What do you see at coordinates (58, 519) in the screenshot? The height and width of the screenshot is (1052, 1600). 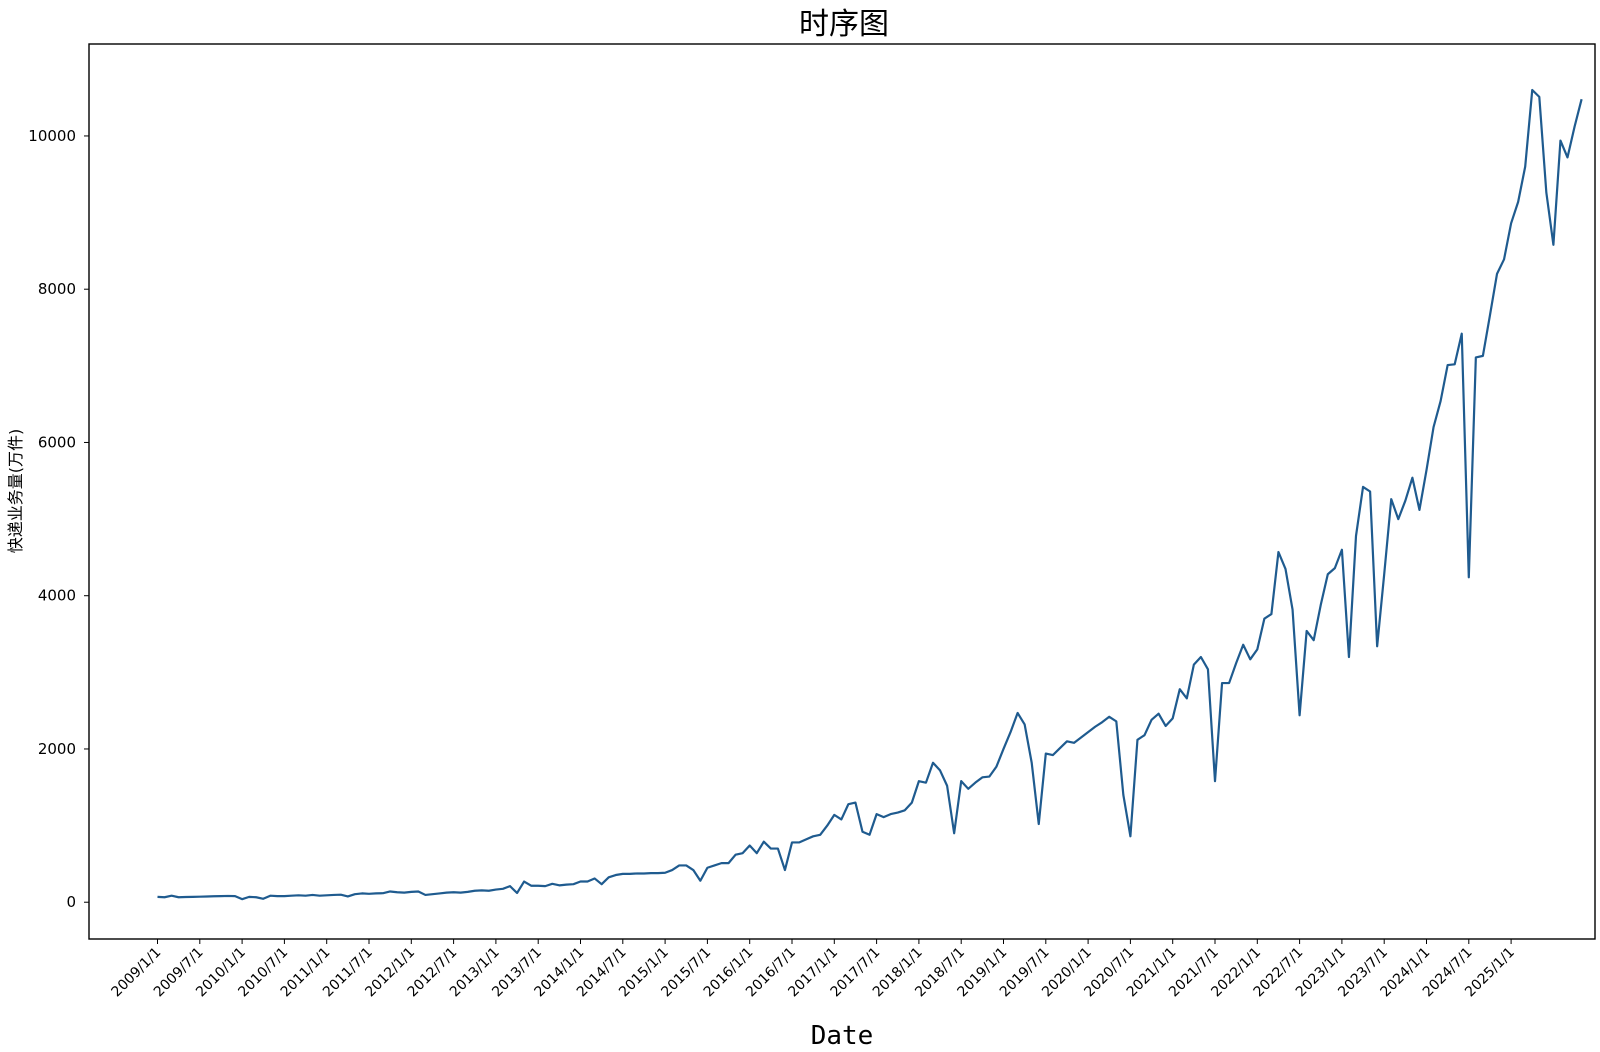 I see `y-axis-ticks: 0 2000 4000 6000 8000 10000` at bounding box center [58, 519].